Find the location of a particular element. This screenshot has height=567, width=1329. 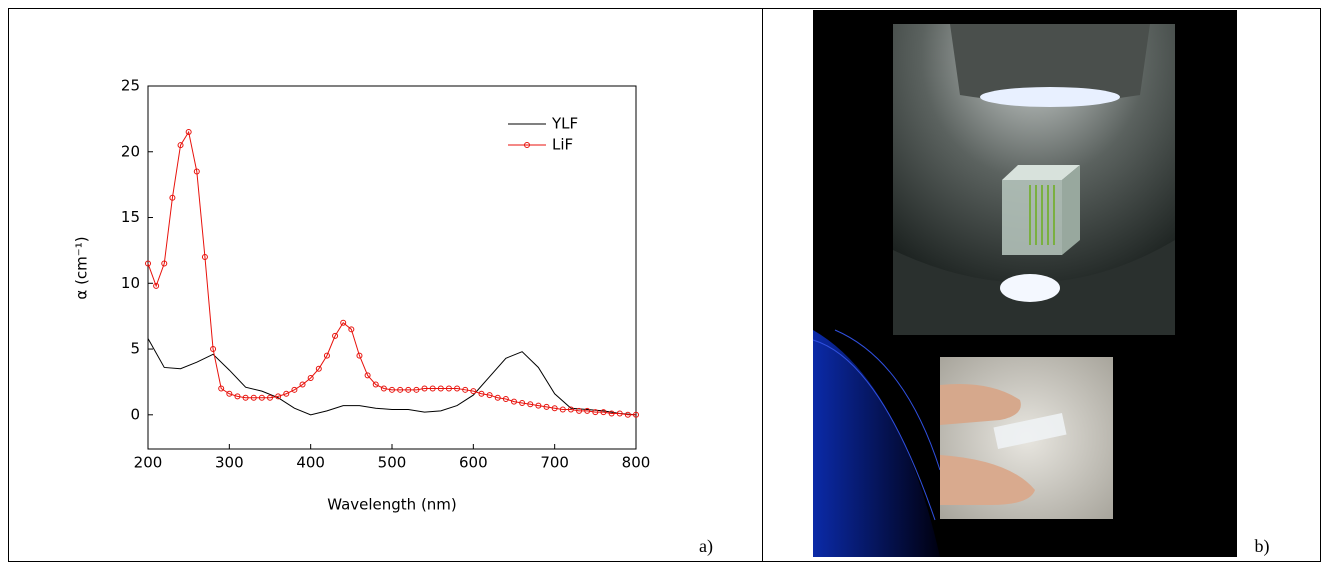

y-axis-label: α (cm⁻¹) is located at coordinates (82, 267).